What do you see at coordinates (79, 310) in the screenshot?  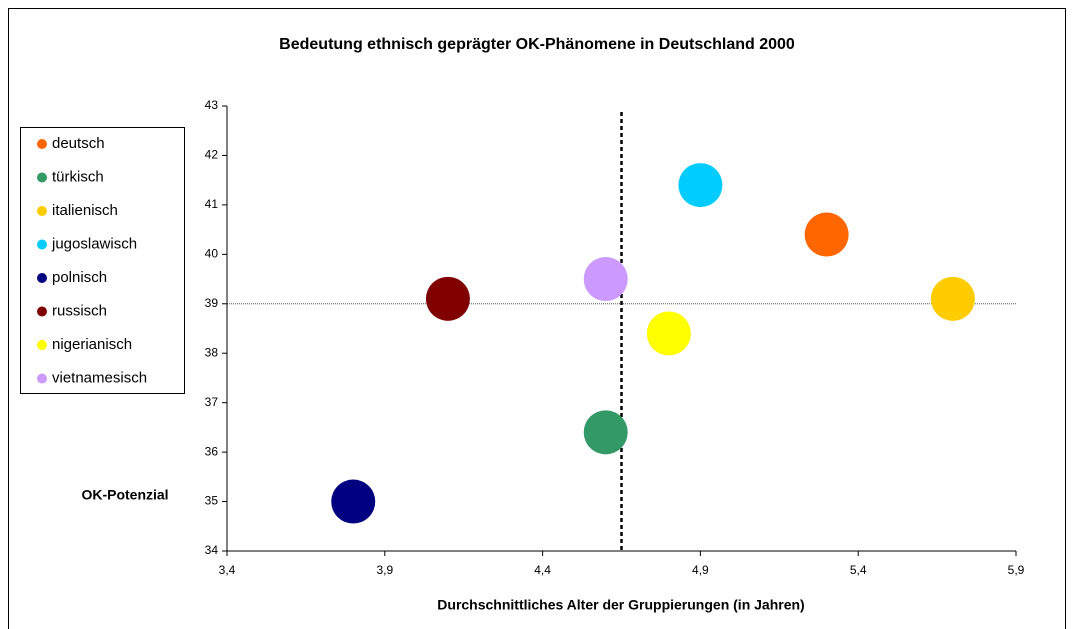 I see `legend-label: russisch` at bounding box center [79, 310].